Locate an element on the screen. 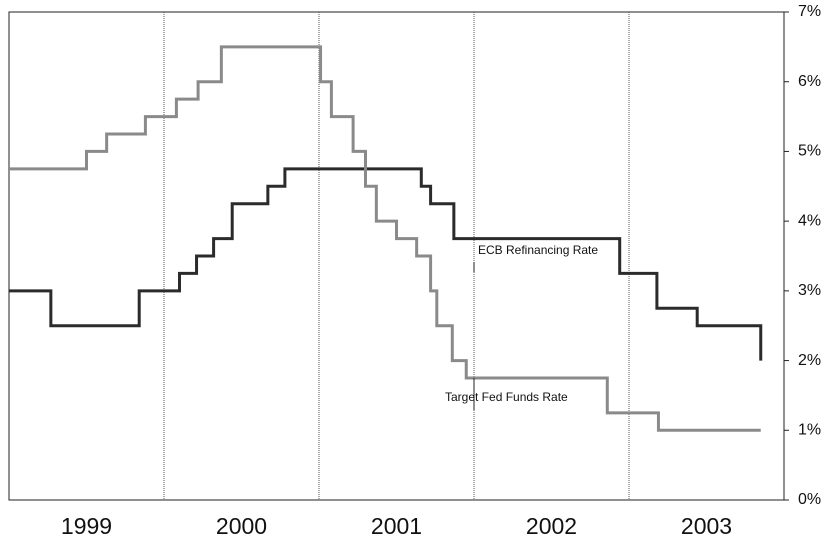  x-tick-label: 2001 is located at coordinates (396, 526).